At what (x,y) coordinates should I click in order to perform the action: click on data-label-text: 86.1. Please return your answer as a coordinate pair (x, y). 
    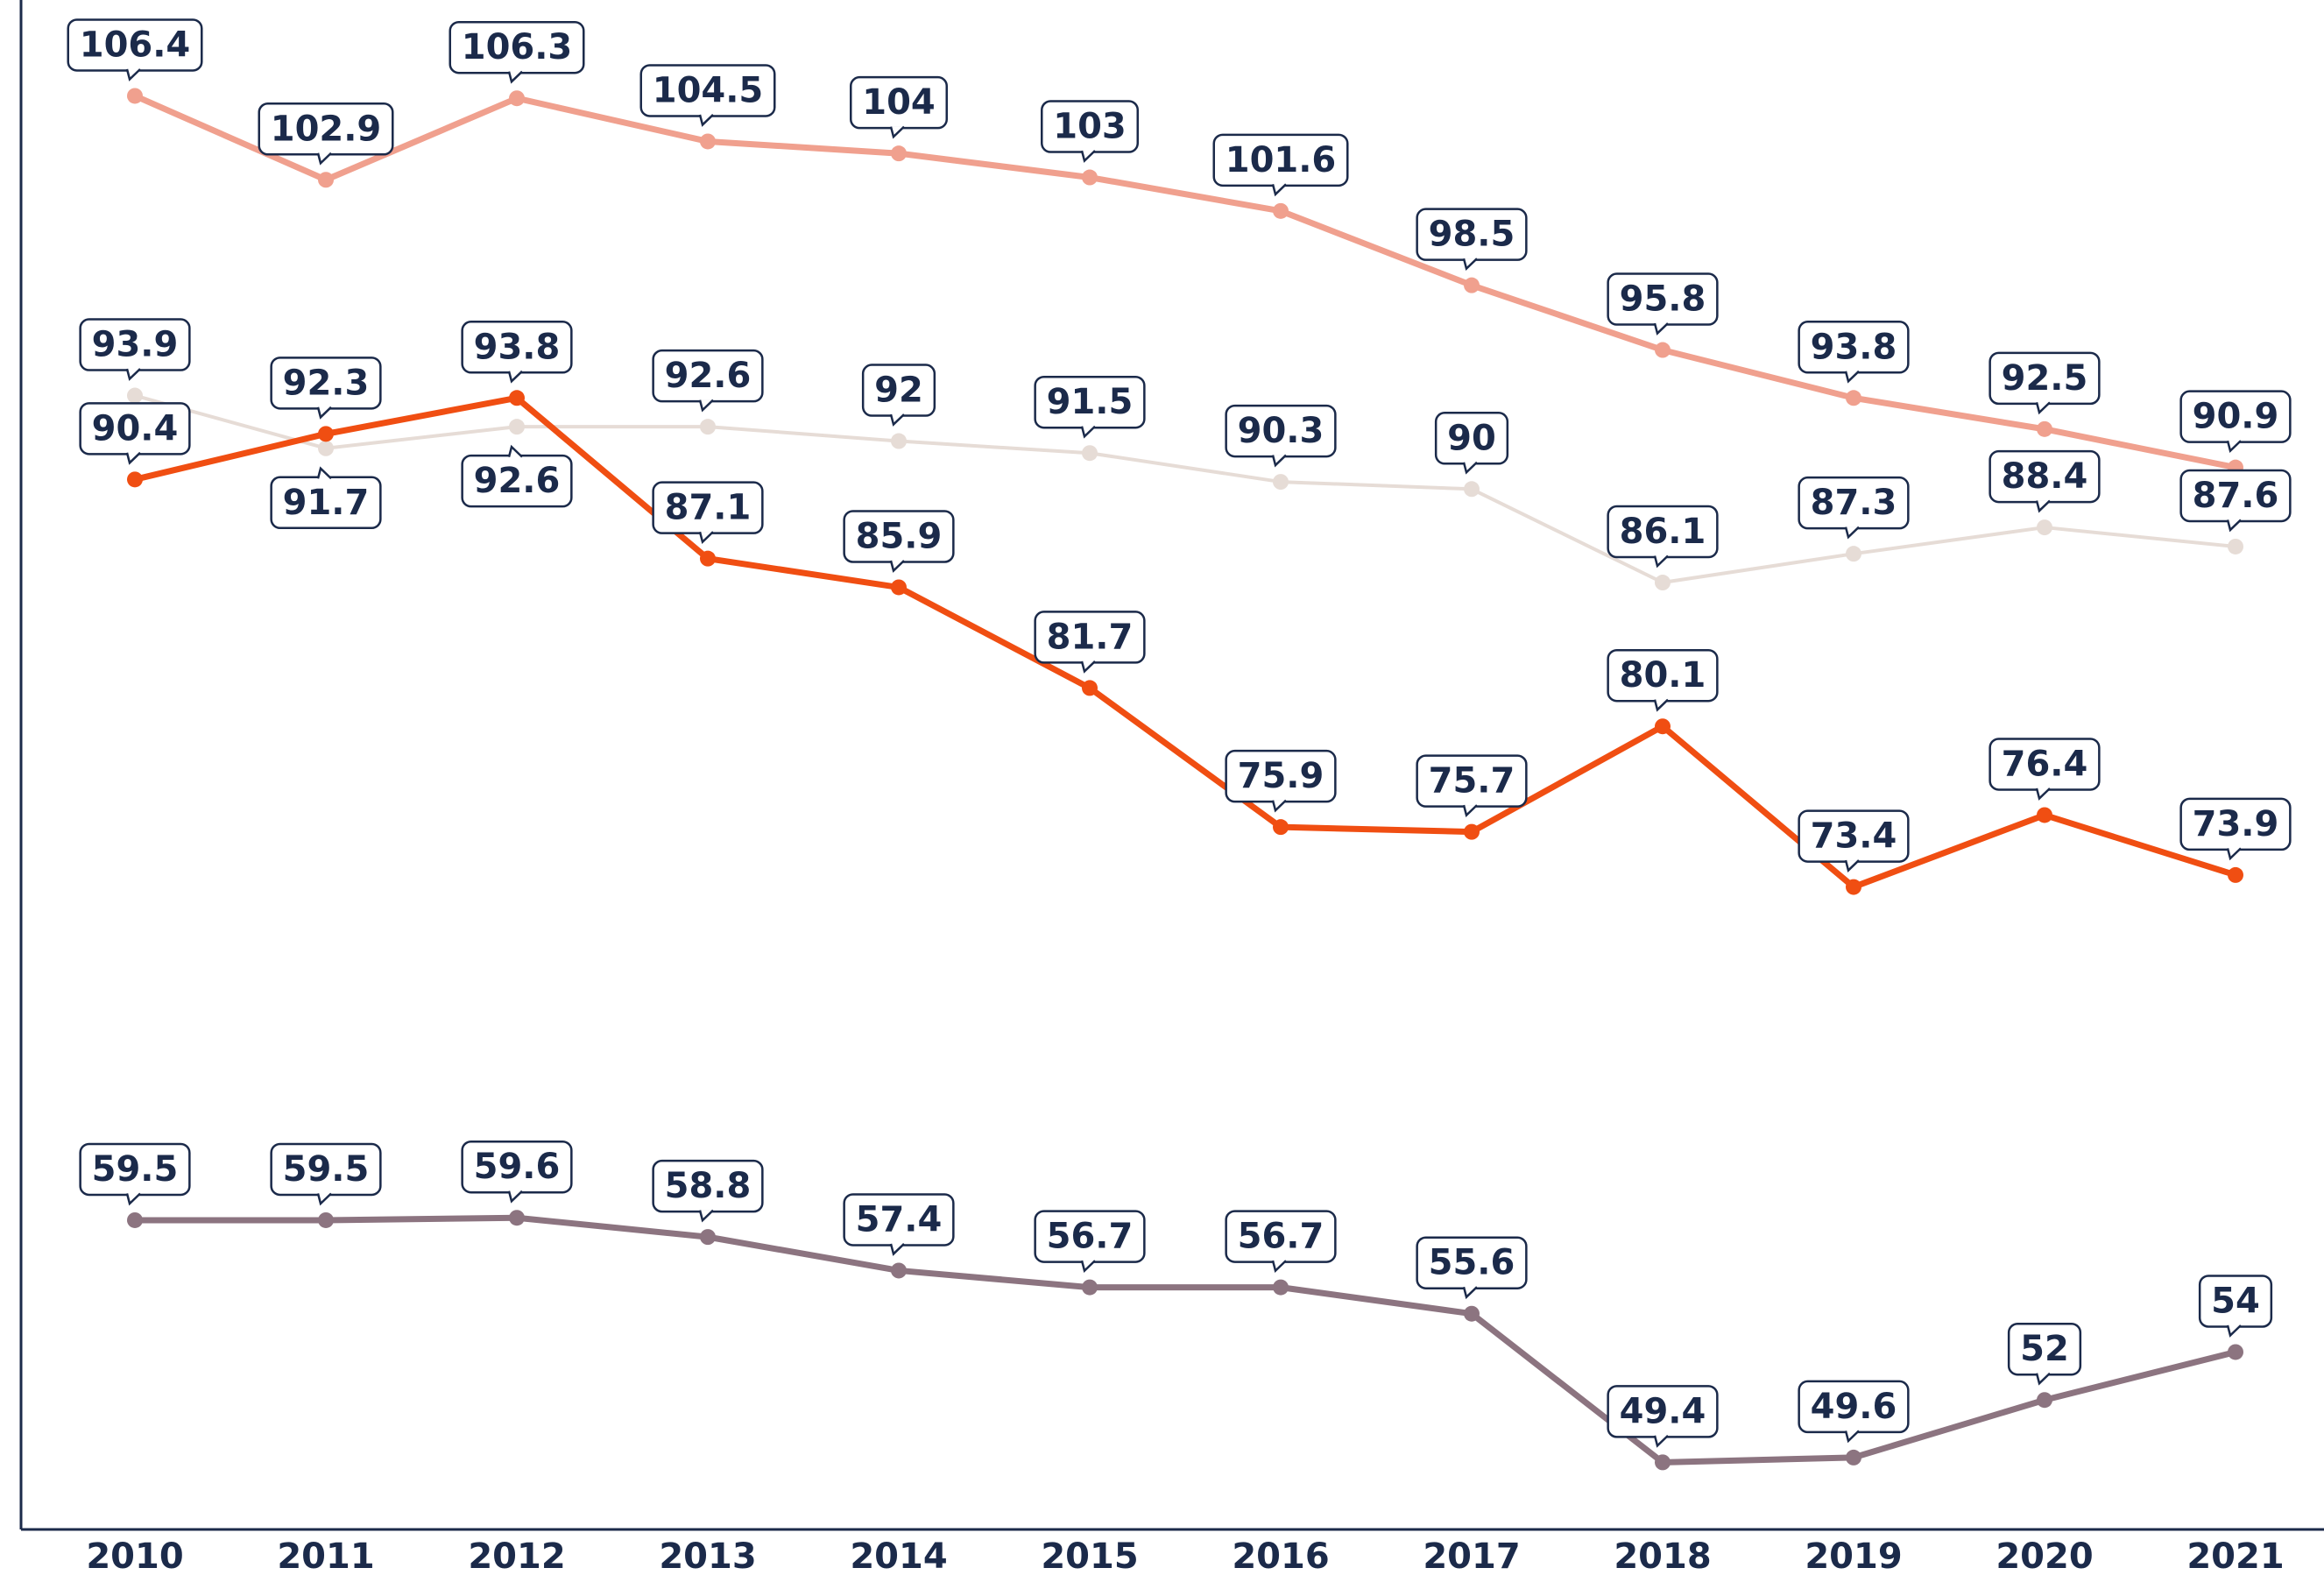
    Looking at the image, I should click on (1663, 532).